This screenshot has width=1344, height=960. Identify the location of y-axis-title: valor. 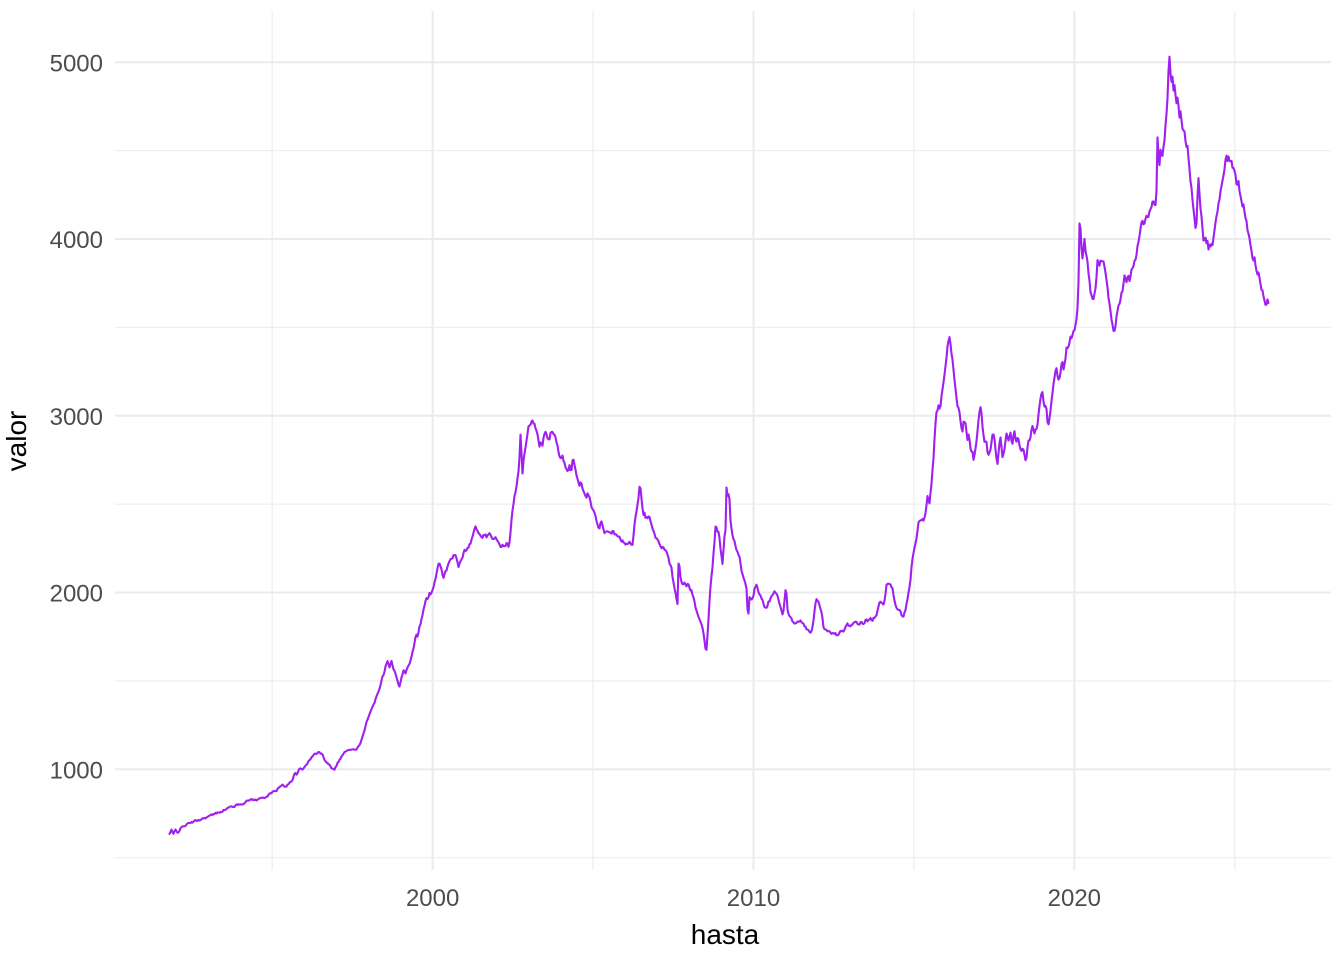
(16, 441).